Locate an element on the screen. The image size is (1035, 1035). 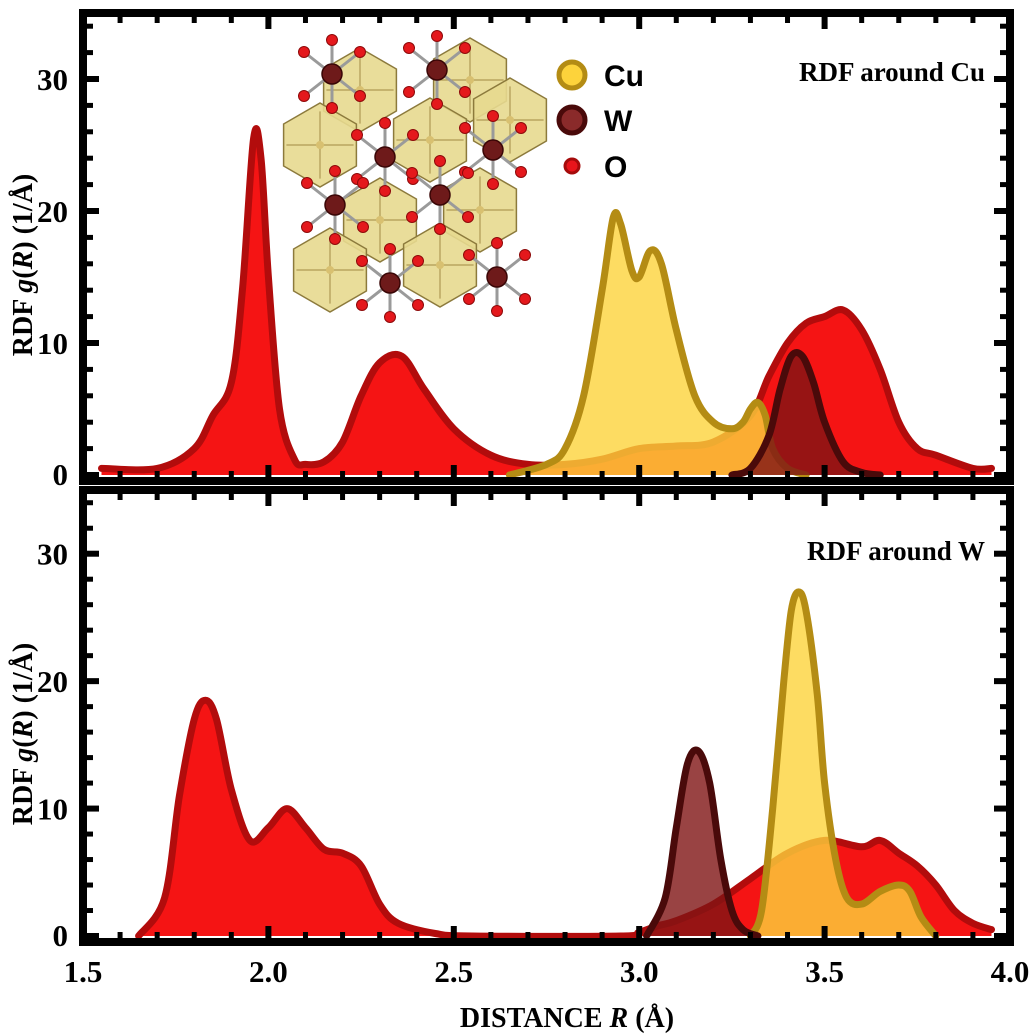
legend-cu-marker is located at coordinates (572, 75).